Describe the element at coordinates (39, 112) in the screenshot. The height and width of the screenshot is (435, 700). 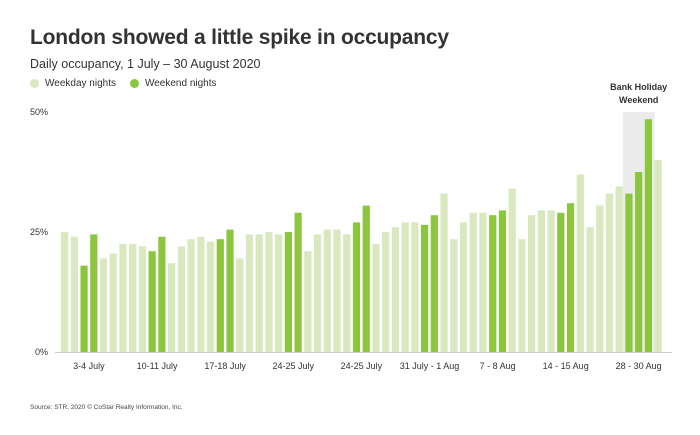
I see `y-tick-label: 50%` at that location.